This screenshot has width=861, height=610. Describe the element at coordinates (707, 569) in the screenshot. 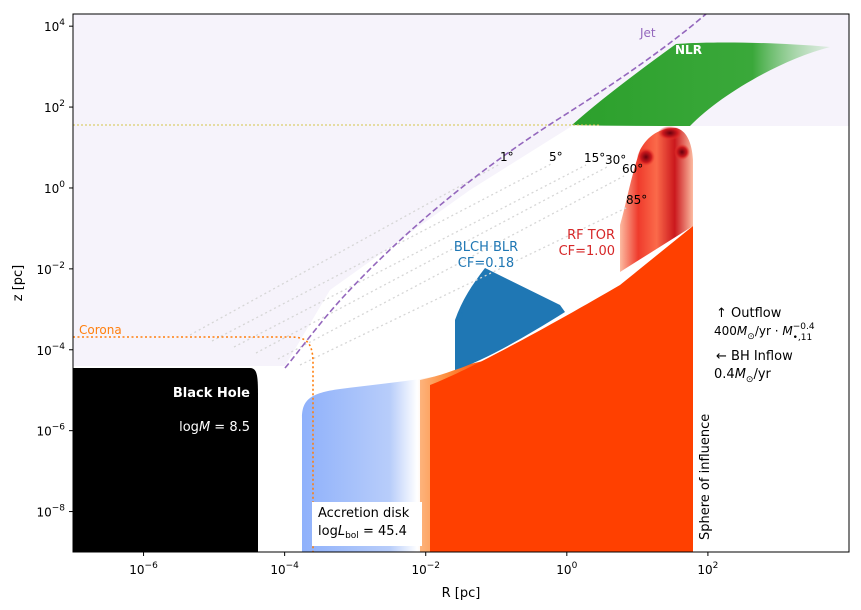

I see `x-tick-label: 10²` at that location.